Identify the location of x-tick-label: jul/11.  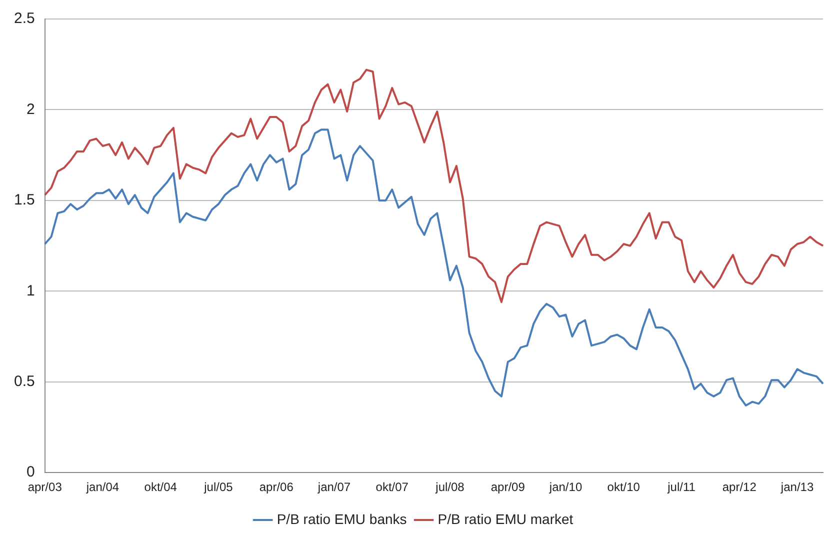
(681, 487).